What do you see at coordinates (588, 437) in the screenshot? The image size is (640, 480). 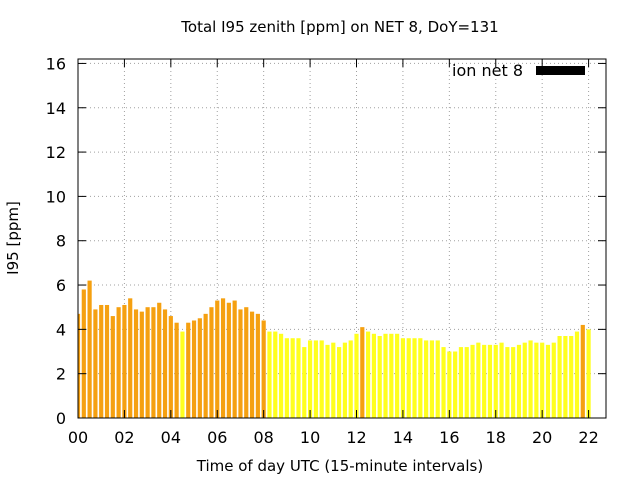 I see `x-tick-label: 22` at bounding box center [588, 437].